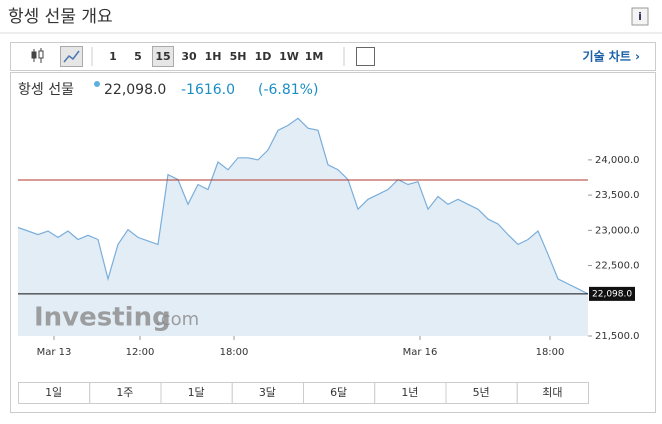  Describe the element at coordinates (196, 392) in the screenshot. I see `range-label: 1달` at that location.